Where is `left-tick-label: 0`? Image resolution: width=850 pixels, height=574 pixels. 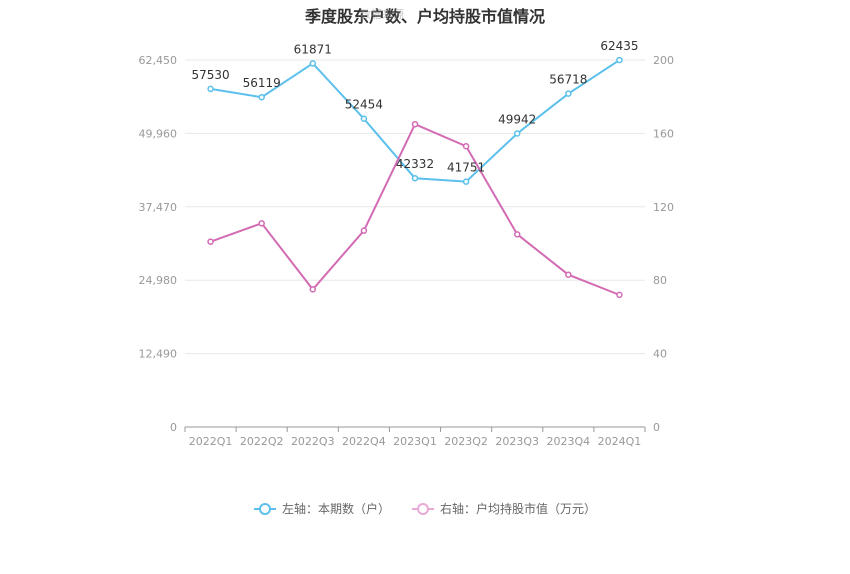 left-tick-label: 0 is located at coordinates (173, 427).